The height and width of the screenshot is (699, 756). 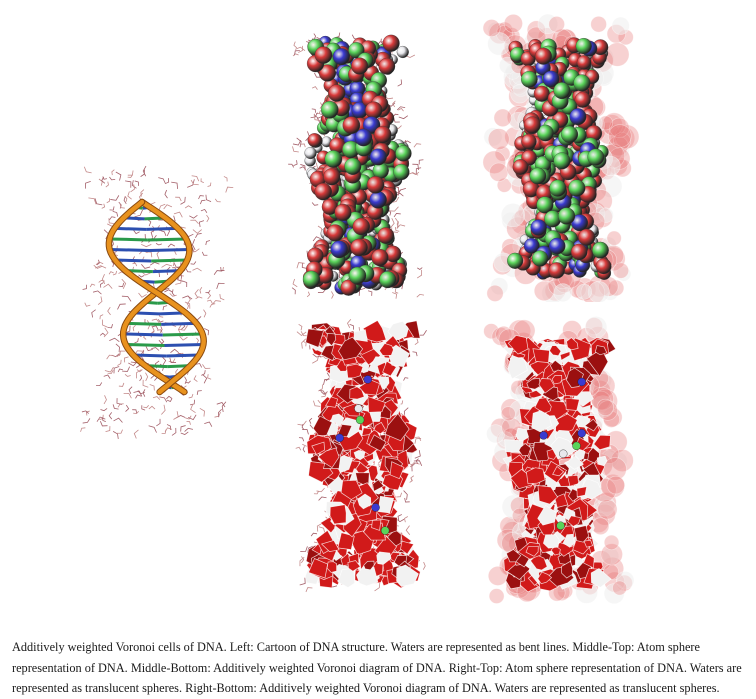 I want to click on cartoon-dna-panel, so click(x=157, y=295).